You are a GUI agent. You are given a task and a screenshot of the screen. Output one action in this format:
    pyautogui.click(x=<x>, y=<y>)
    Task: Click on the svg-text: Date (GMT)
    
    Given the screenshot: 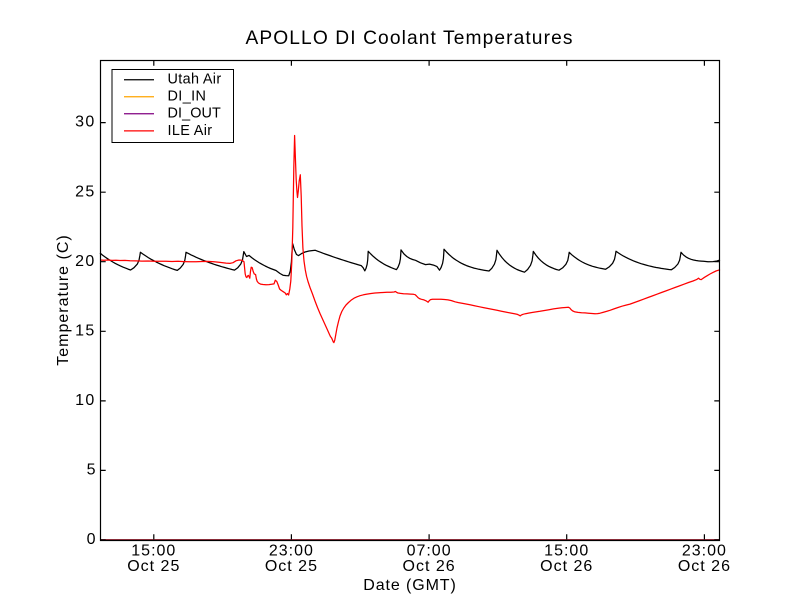 What is the action you would take?
    pyautogui.click(x=409, y=585)
    